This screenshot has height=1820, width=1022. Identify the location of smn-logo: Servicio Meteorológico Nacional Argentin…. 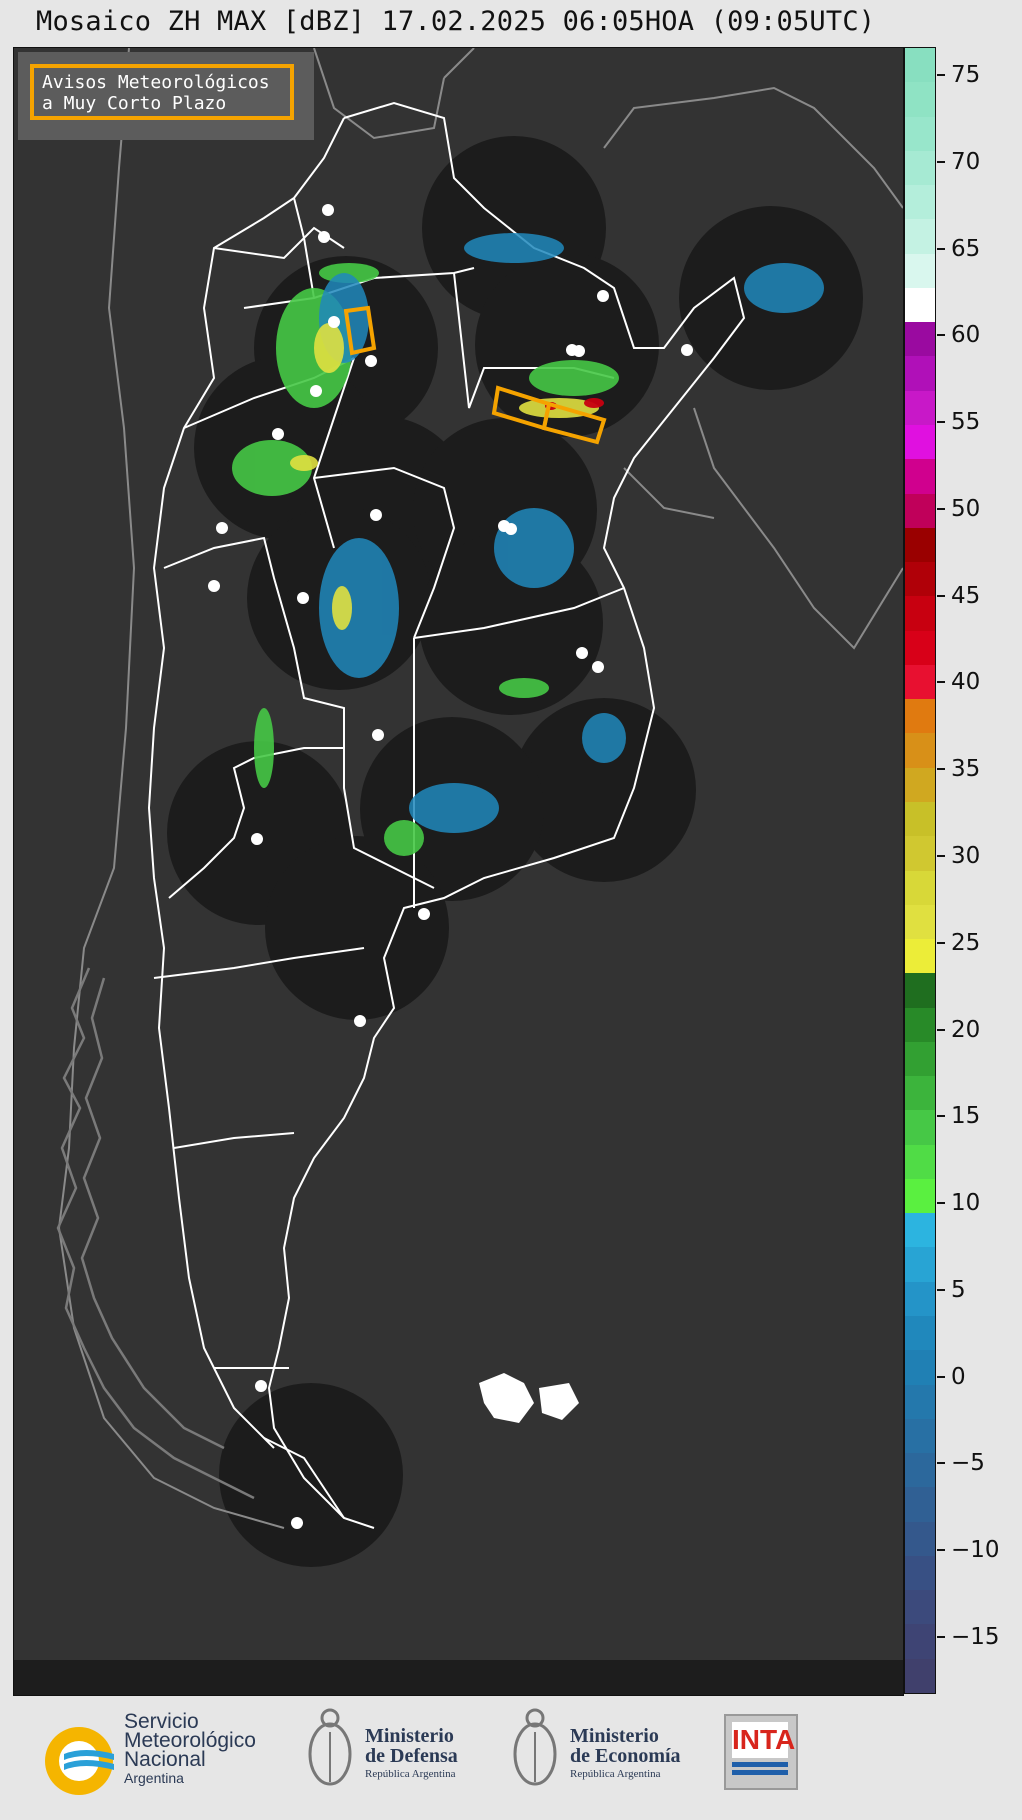
(157, 1756).